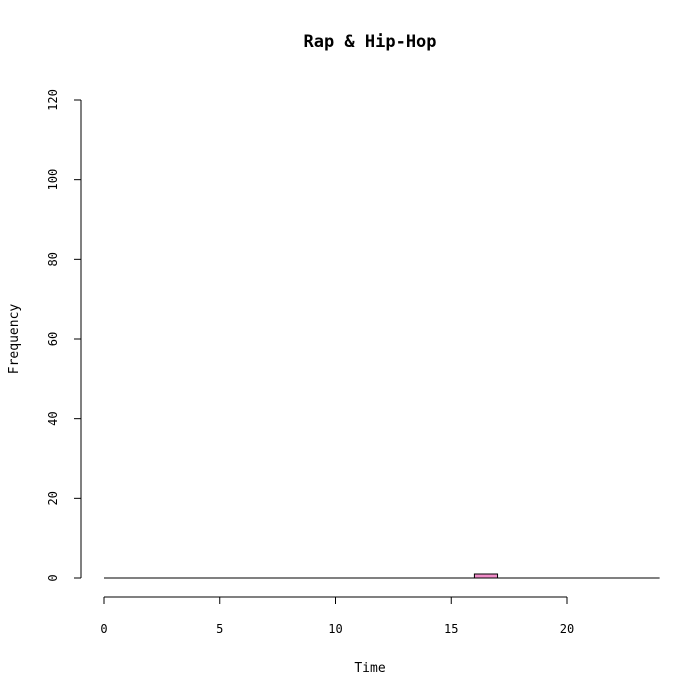  I want to click on x-tick-label: 20, so click(567, 629).